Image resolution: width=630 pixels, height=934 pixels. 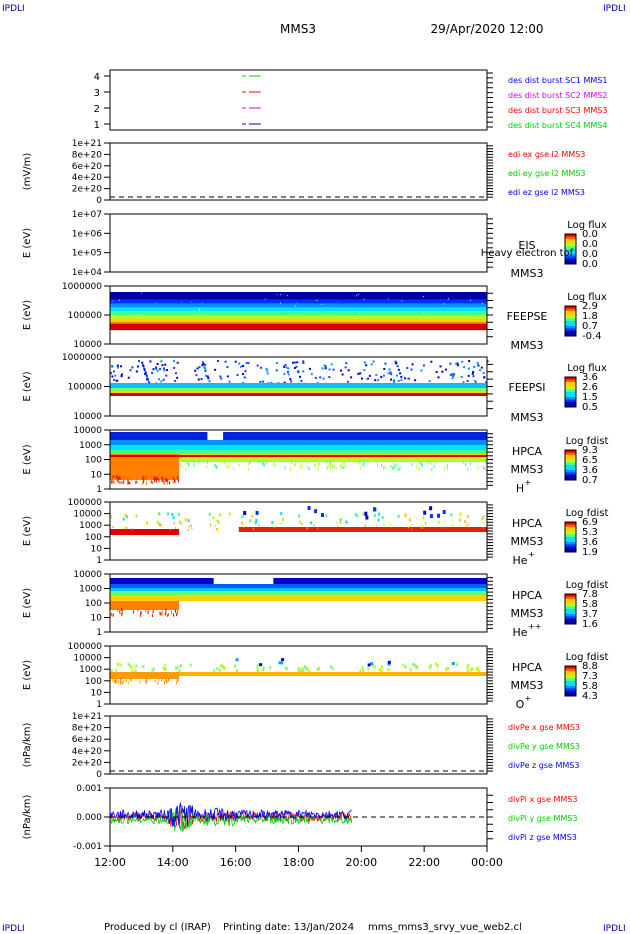 I want to click on colorbar-tick: 3.6, so click(x=590, y=470).